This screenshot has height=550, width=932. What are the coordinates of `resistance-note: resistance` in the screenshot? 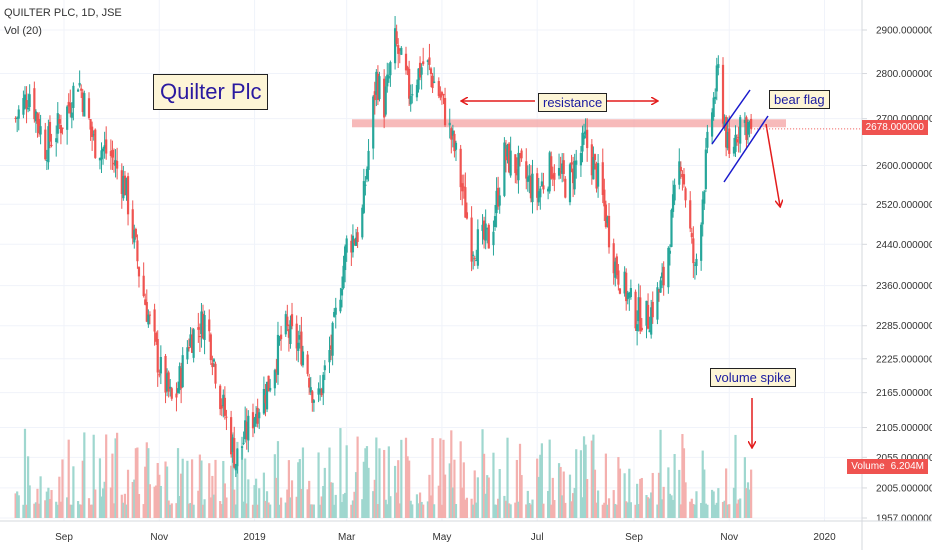 It's located at (573, 102).